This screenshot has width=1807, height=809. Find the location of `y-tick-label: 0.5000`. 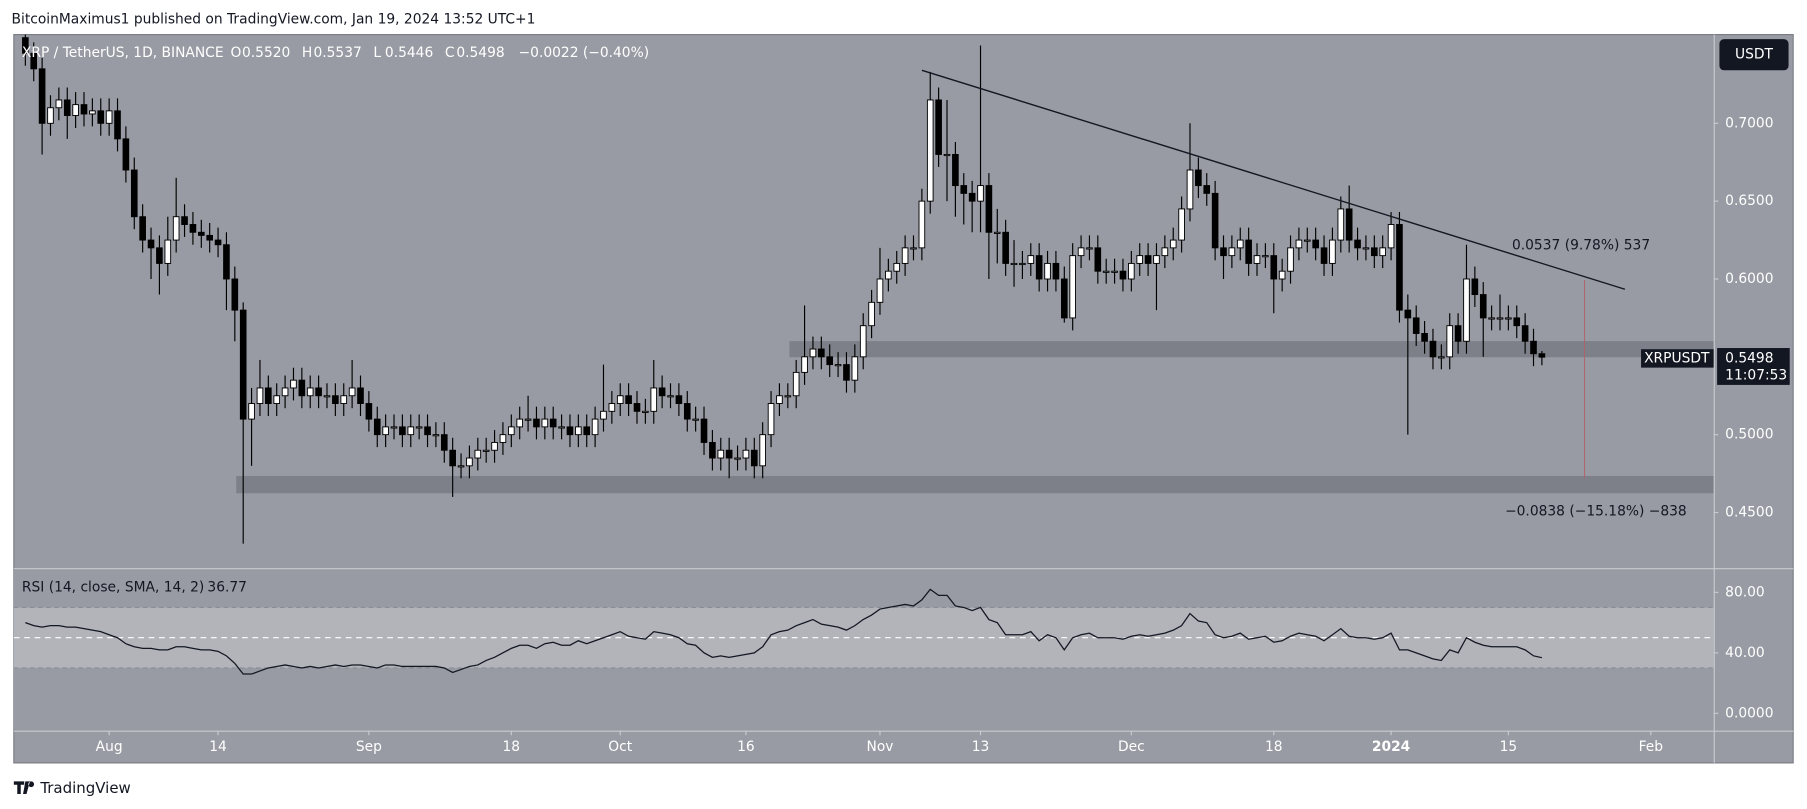

y-tick-label: 0.5000 is located at coordinates (1749, 435).